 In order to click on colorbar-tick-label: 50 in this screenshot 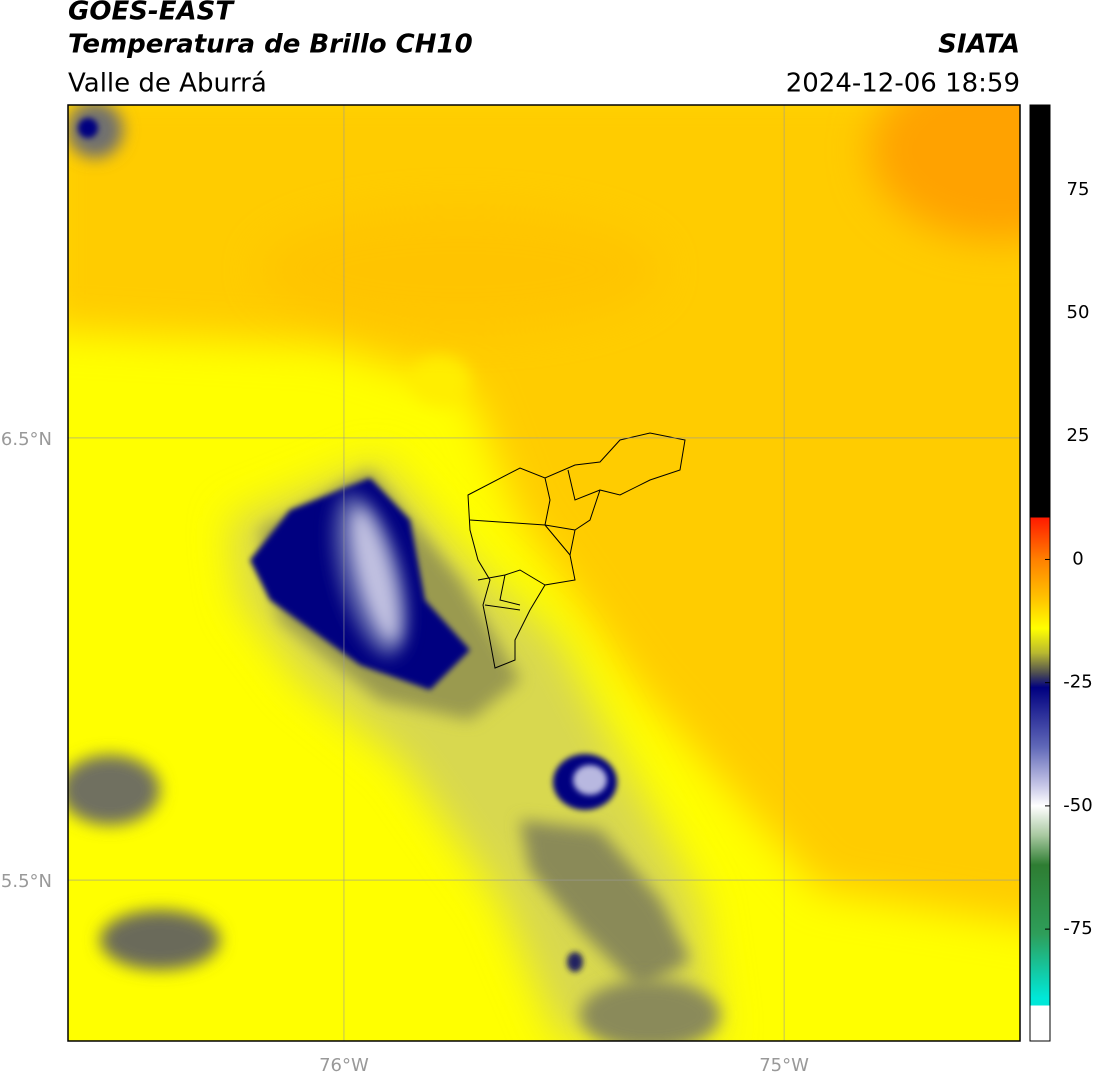, I will do `click(1078, 312)`.